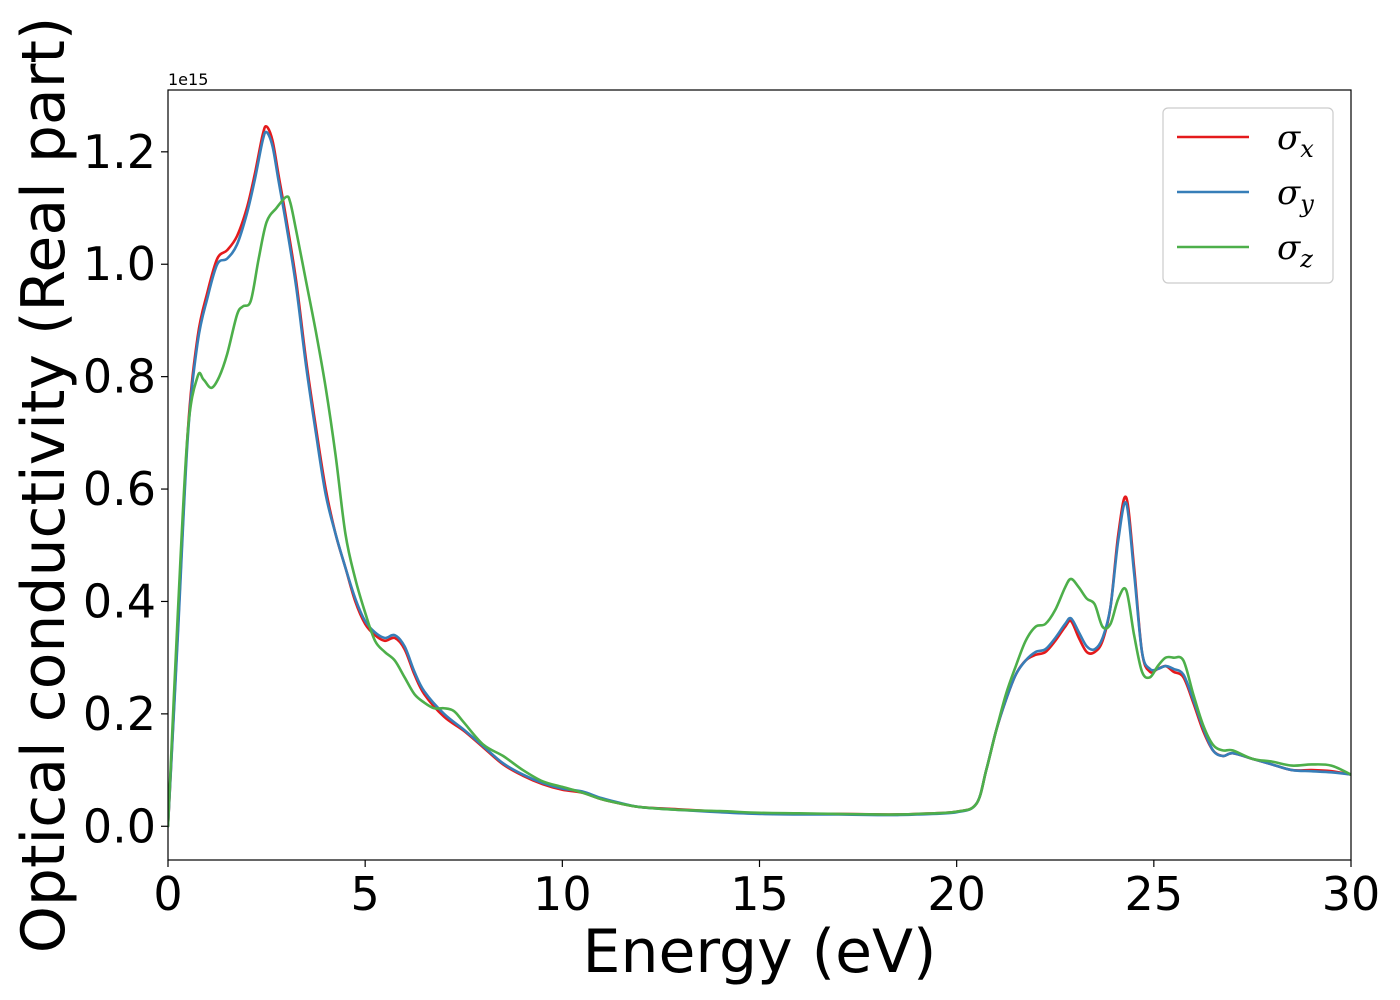  Describe the element at coordinates (119, 152) in the screenshot. I see `y-tick-label: 1.2` at that location.